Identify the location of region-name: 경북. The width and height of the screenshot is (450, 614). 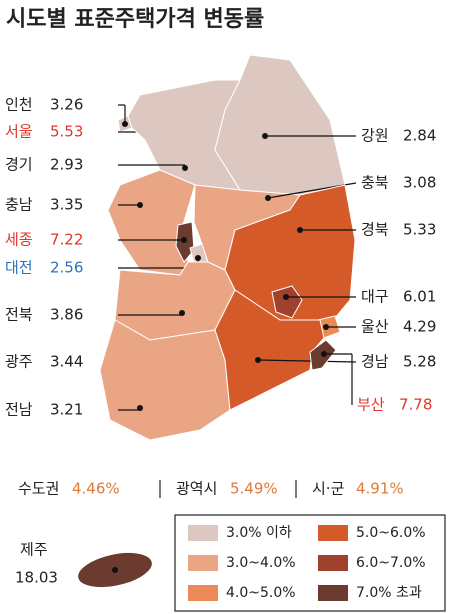
(375, 230).